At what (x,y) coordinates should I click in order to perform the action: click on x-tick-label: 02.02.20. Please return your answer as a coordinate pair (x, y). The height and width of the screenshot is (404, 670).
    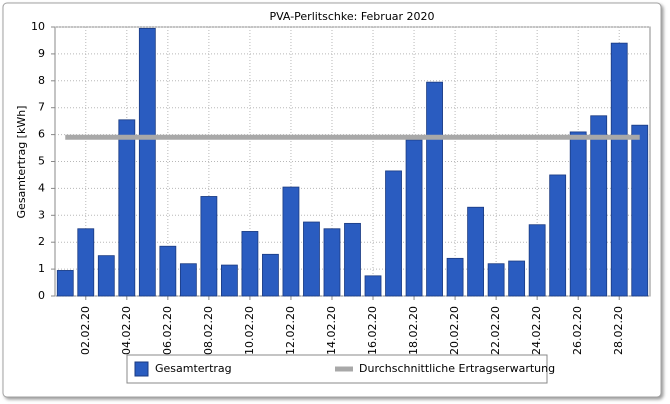
    Looking at the image, I should click on (85, 330).